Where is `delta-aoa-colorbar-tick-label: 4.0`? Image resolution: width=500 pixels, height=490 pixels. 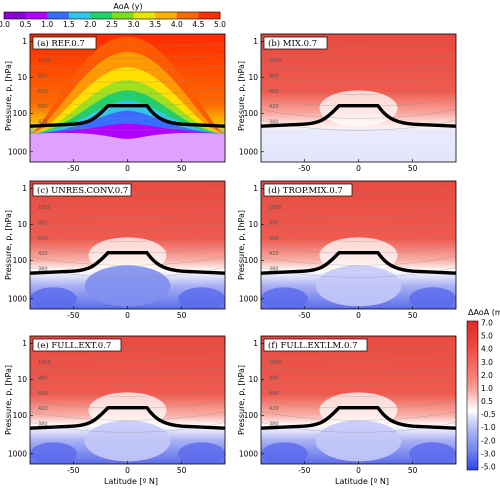
delta-aoa-colorbar-tick-label: 4.0 is located at coordinates (487, 349).